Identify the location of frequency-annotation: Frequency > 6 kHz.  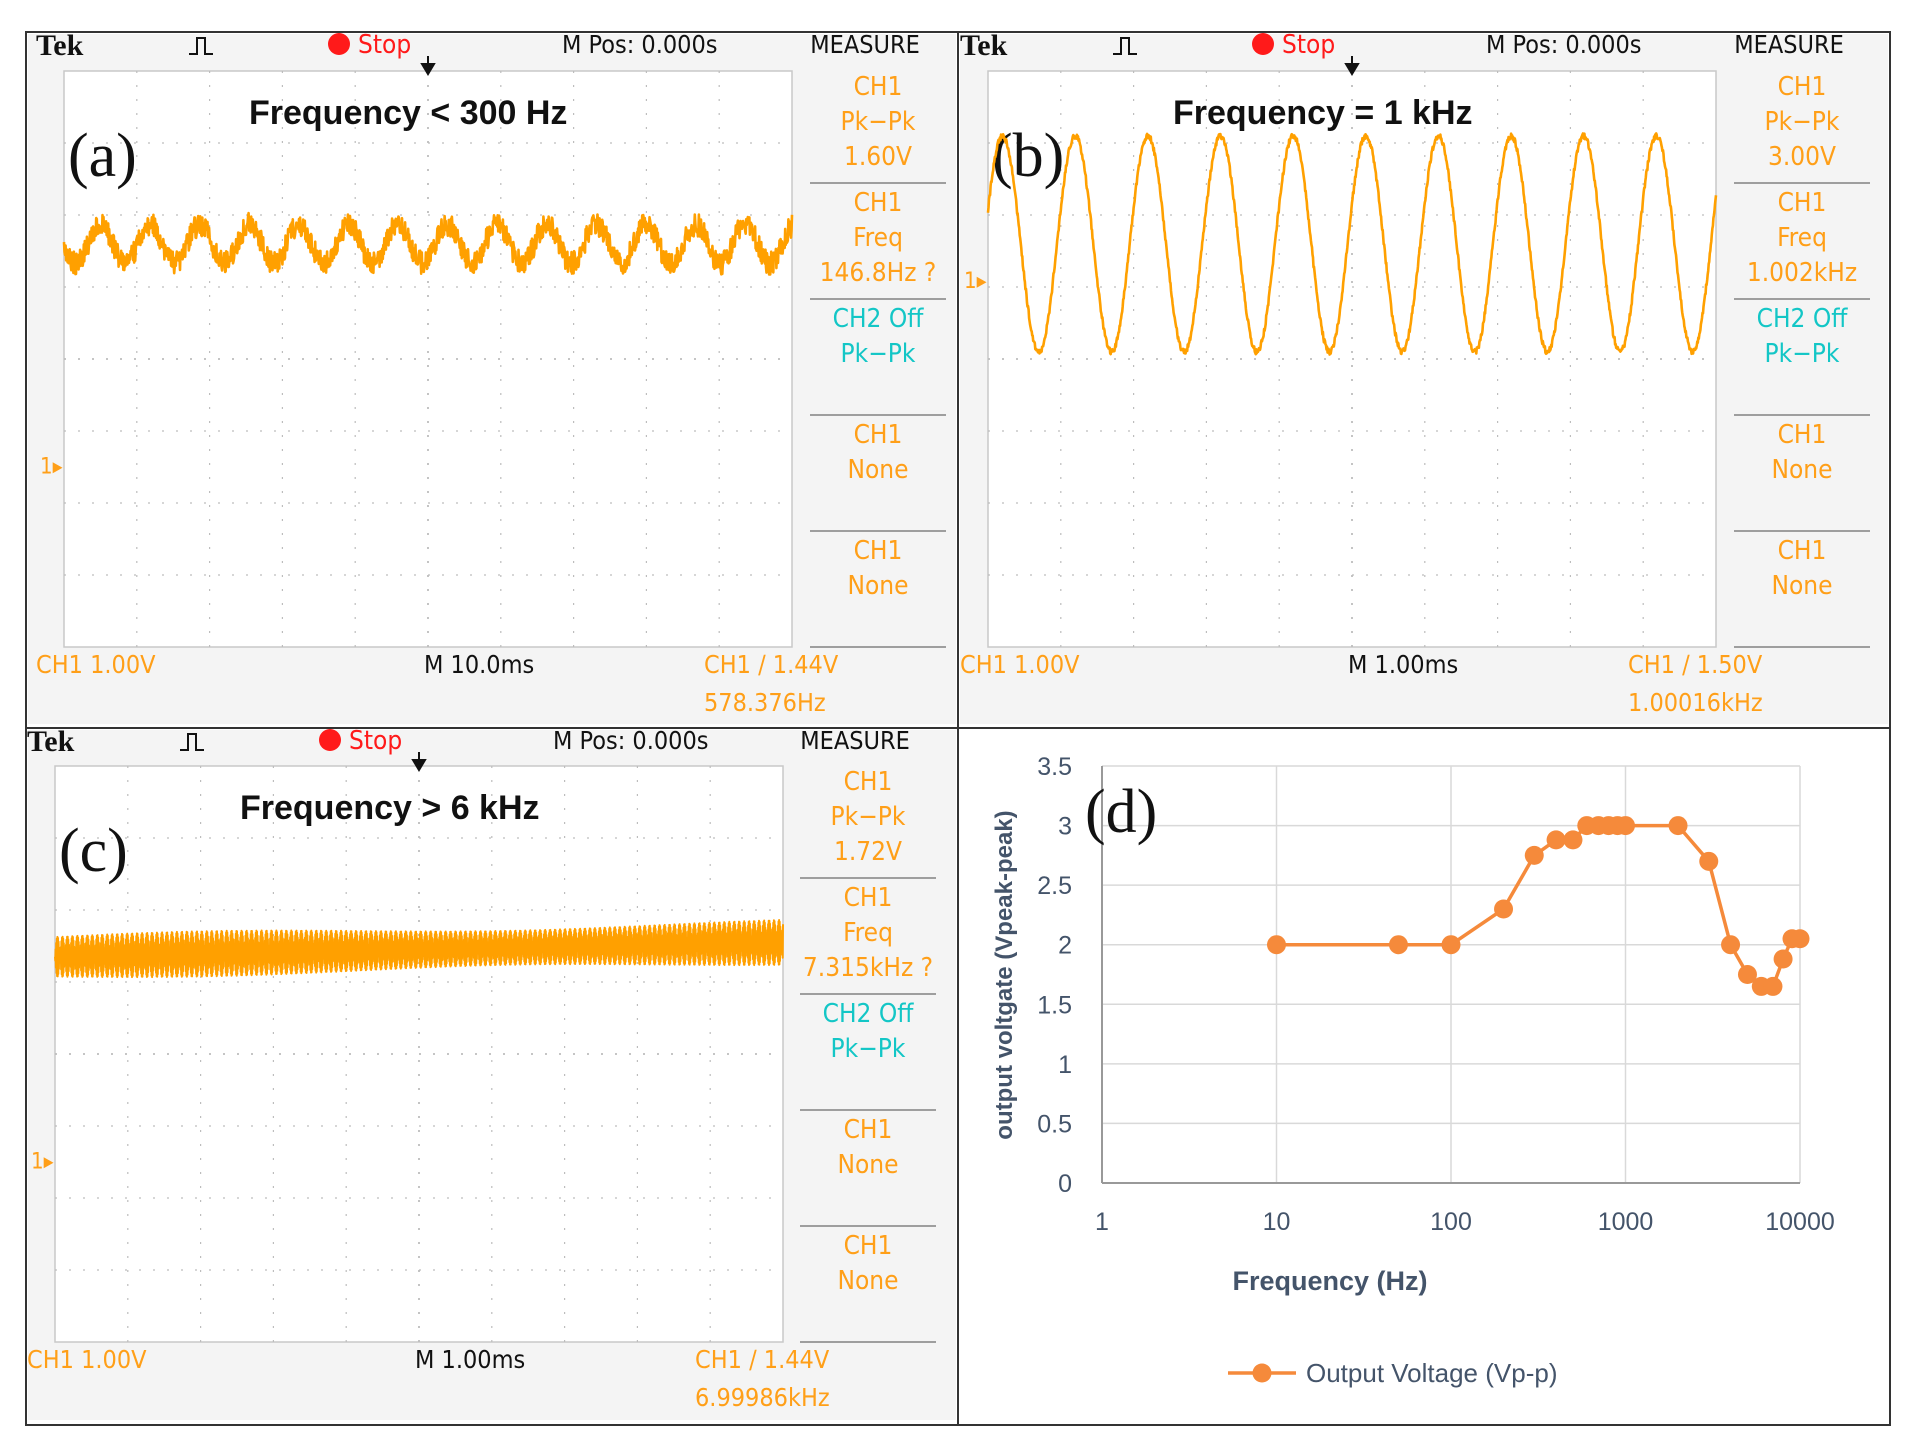
(390, 808).